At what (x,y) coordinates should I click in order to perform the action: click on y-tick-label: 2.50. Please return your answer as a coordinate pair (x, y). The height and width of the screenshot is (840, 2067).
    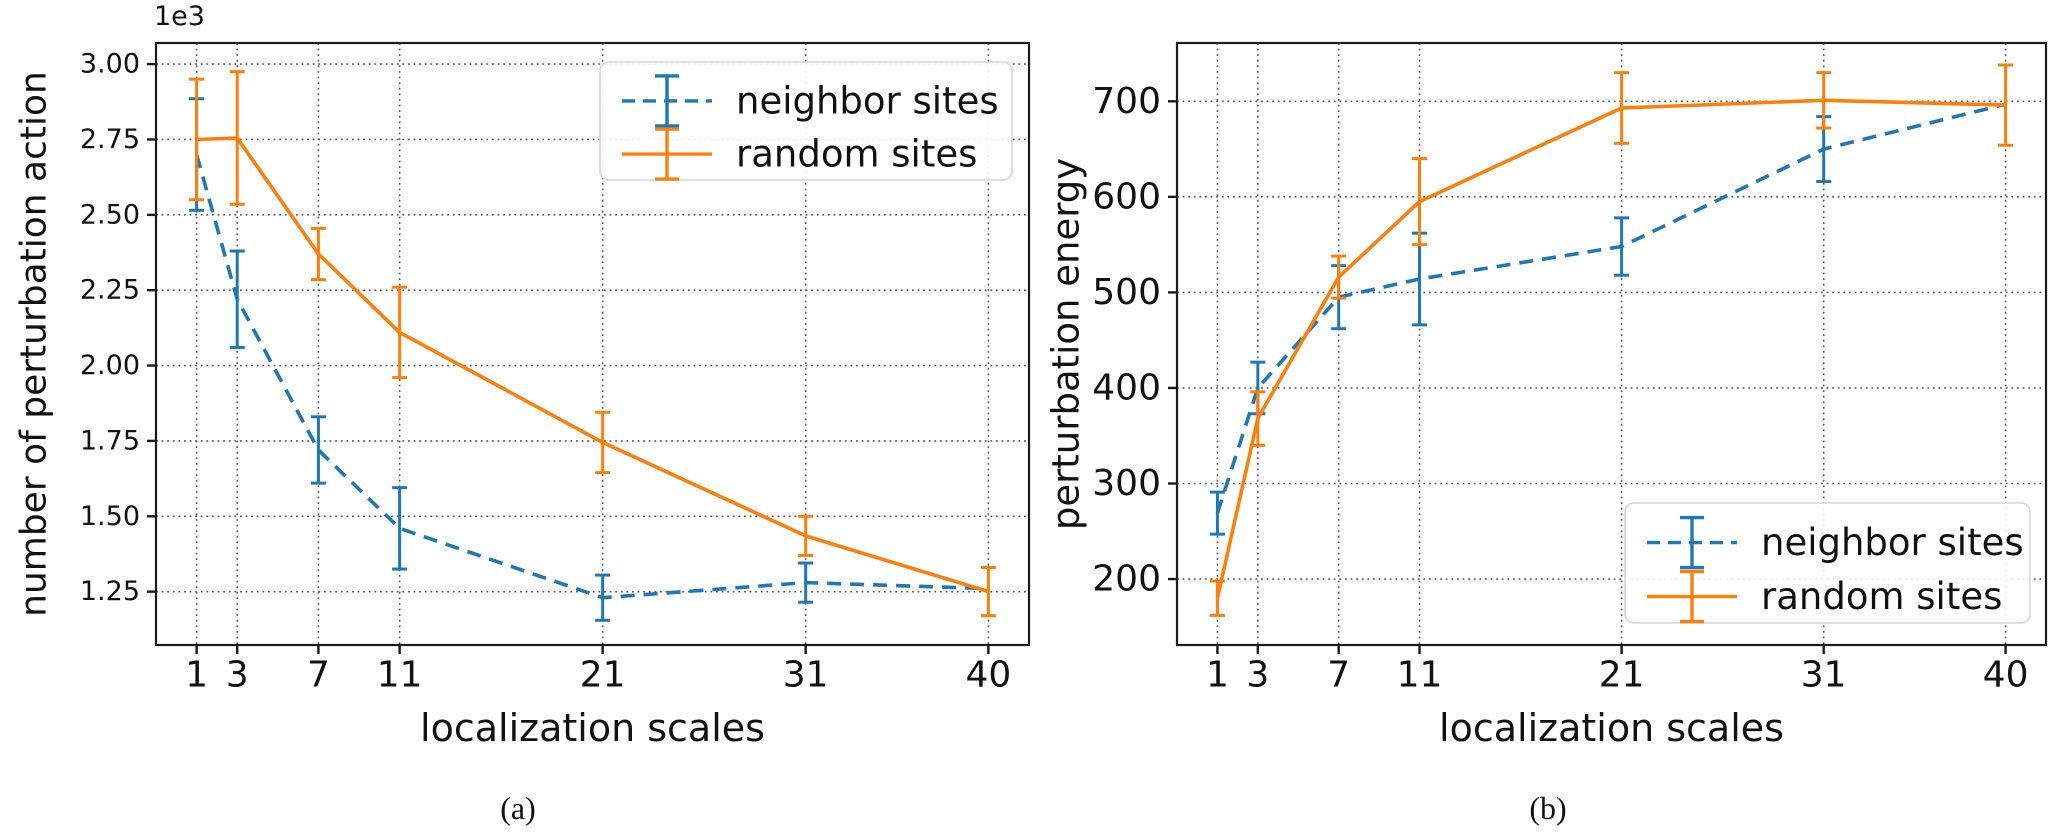
    Looking at the image, I should click on (110, 214).